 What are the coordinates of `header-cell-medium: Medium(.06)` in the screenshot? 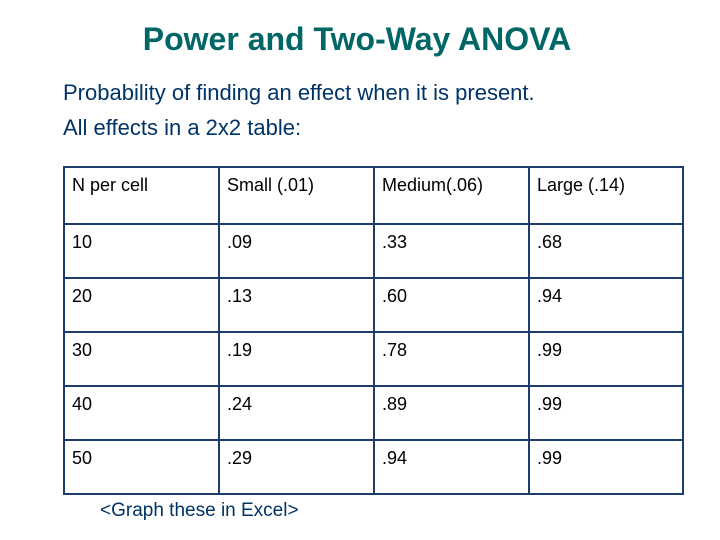 It's located at (451, 195).